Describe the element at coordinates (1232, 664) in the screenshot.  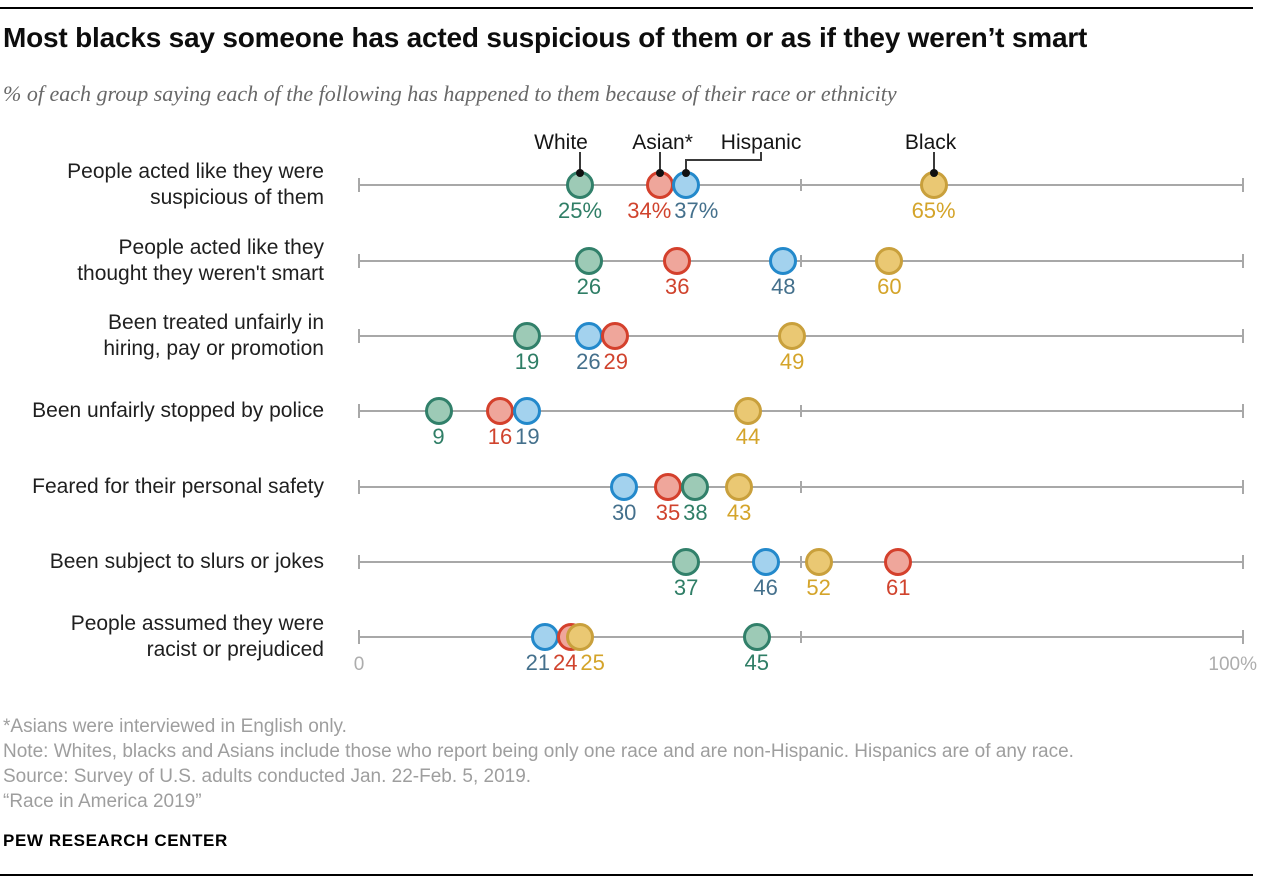
I see `axis-max-label: 100%` at that location.